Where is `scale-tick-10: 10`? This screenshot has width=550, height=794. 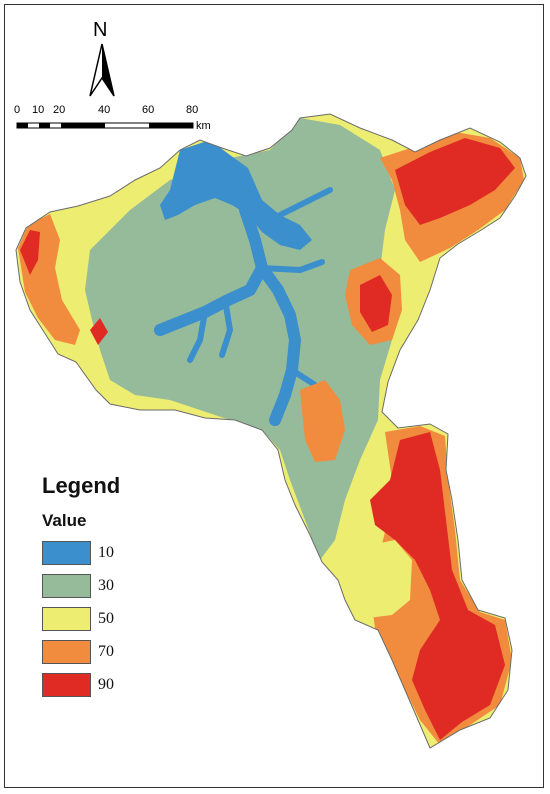
scale-tick-10: 10 is located at coordinates (38, 110).